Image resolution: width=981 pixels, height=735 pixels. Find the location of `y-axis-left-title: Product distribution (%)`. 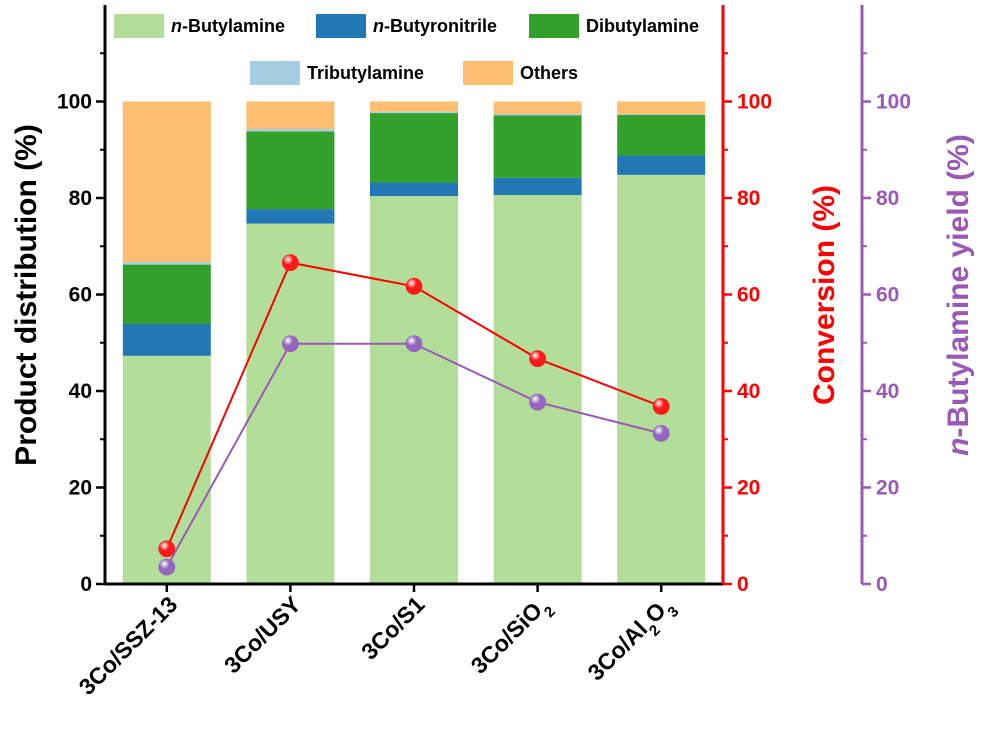

y-axis-left-title: Product distribution (%) is located at coordinates (26, 295).